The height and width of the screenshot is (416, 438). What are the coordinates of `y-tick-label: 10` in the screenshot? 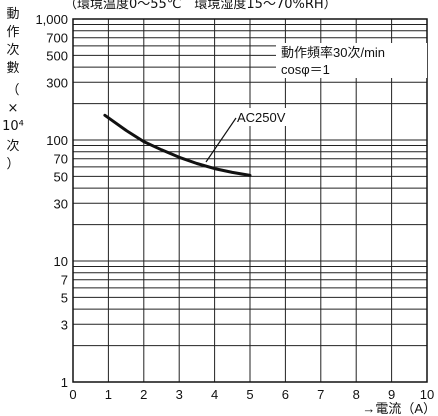 It's located at (61, 261).